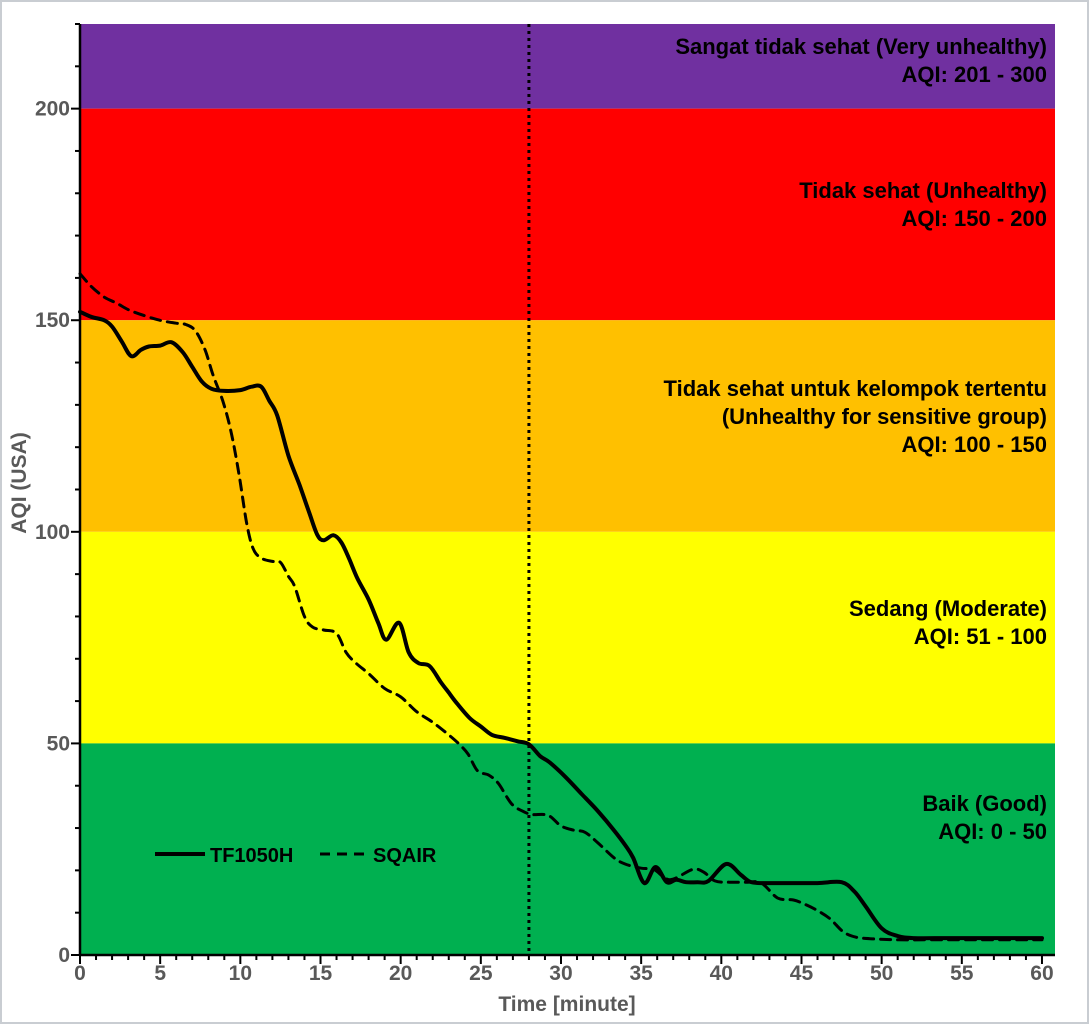  I want to click on x-axis-title: Time [minute], so click(566, 1004).